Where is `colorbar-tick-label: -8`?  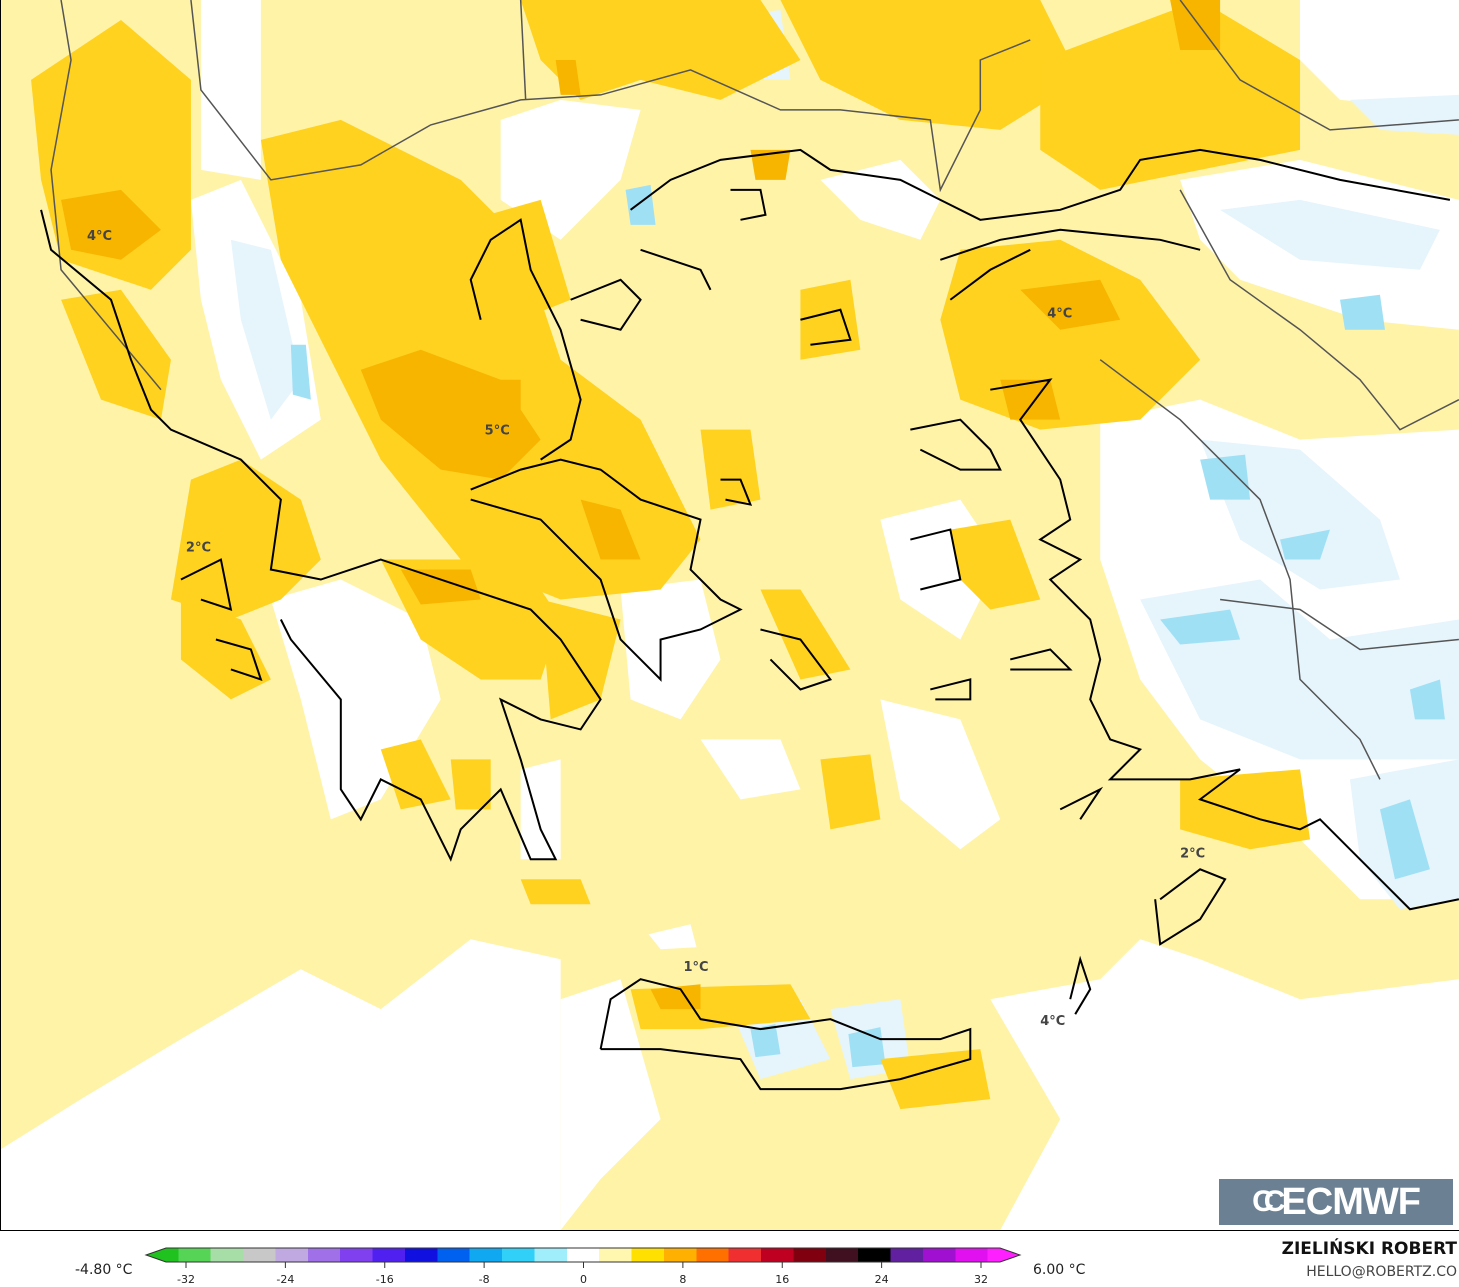
colorbar-tick-label: -8 is located at coordinates (484, 1279).